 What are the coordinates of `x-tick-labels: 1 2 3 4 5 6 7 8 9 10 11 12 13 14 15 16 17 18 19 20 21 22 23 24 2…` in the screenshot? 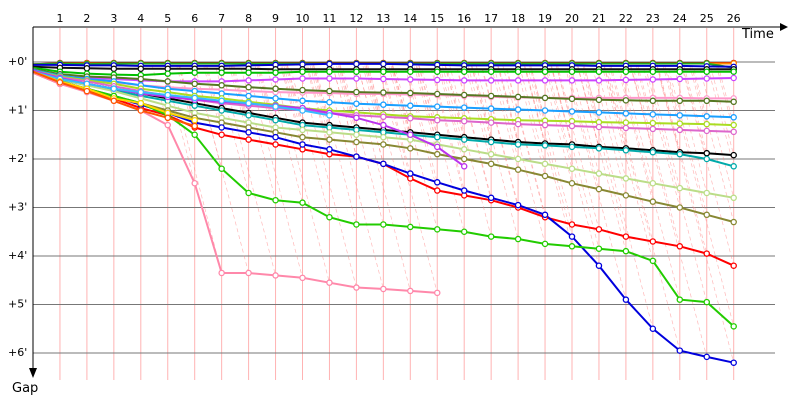 It's located at (398, 18).